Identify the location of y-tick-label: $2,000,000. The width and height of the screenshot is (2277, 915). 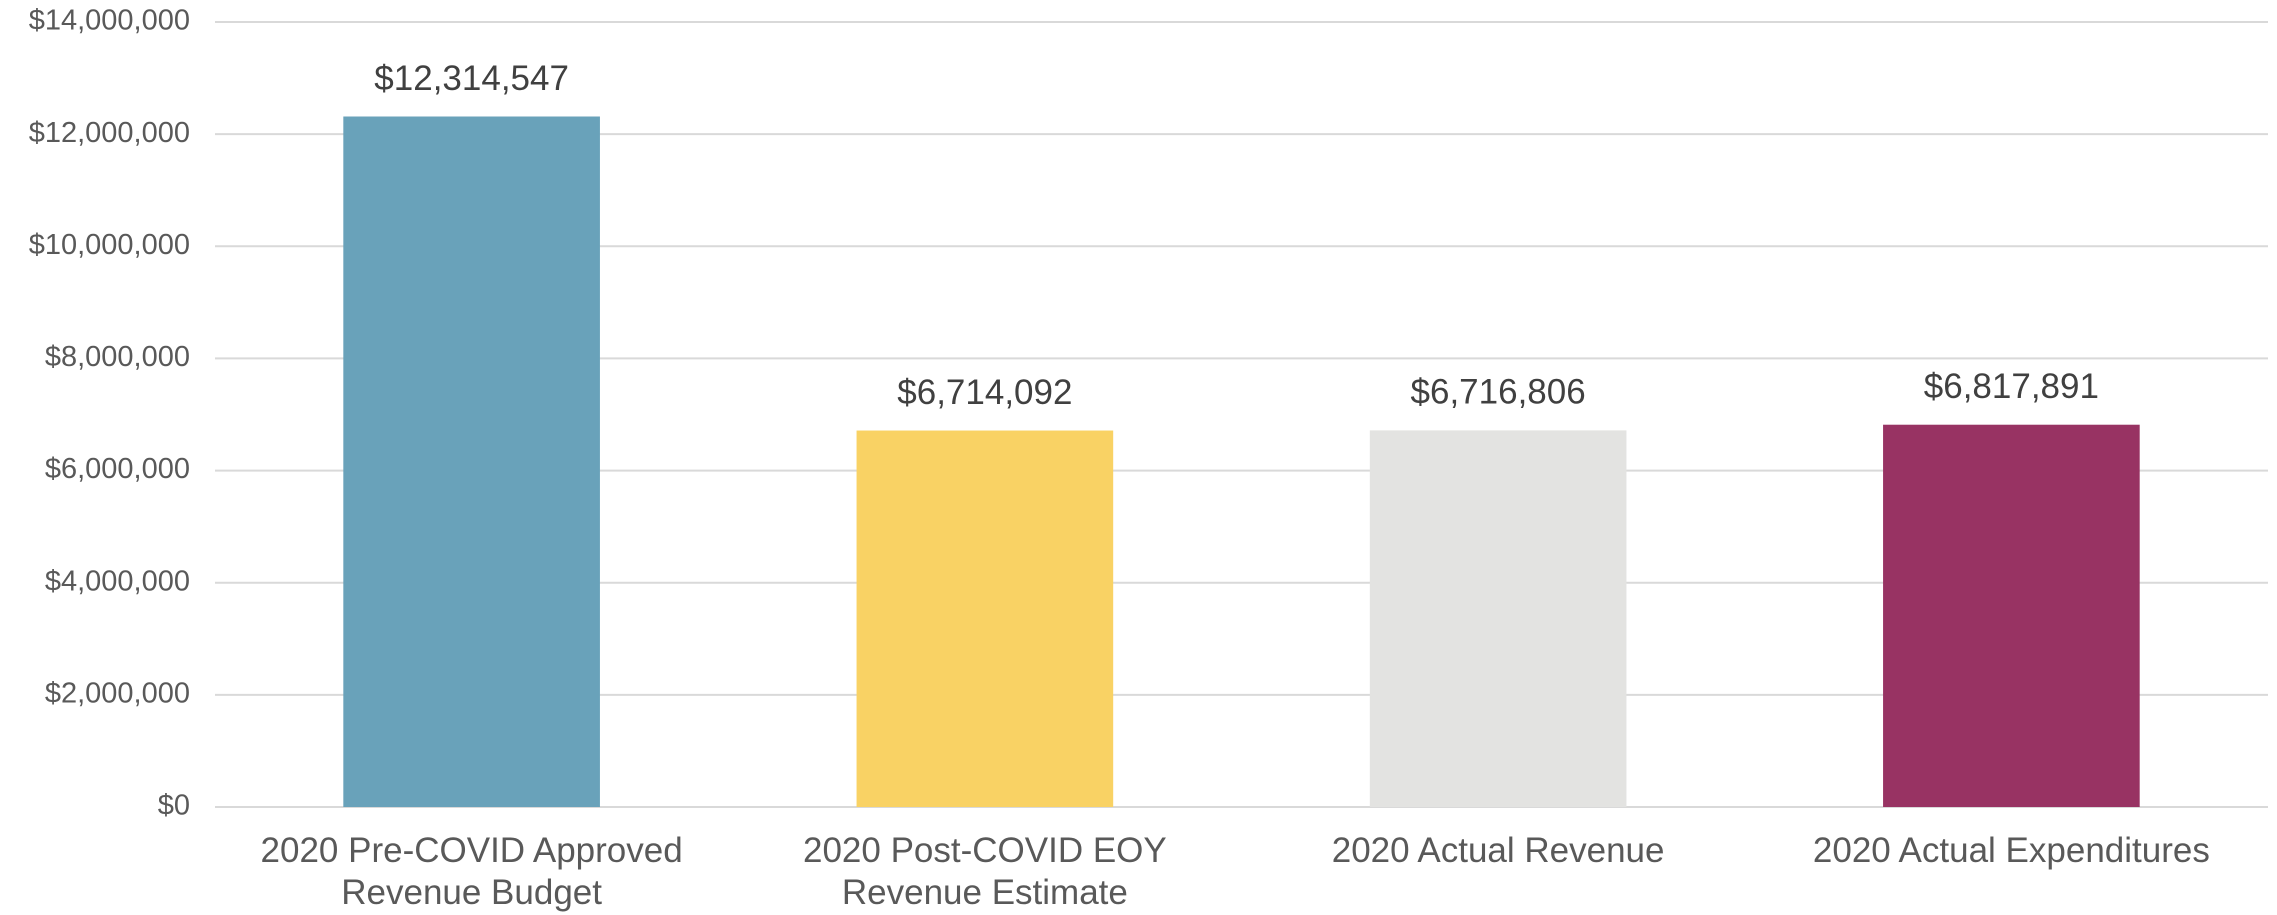
(117, 694).